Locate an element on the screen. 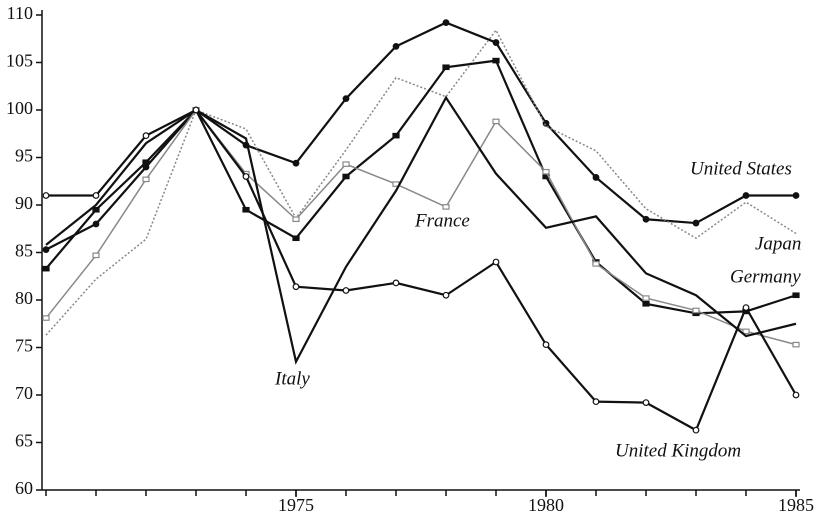 This screenshot has height=521, width=821. y-tick-label: 95 is located at coordinates (24, 156).